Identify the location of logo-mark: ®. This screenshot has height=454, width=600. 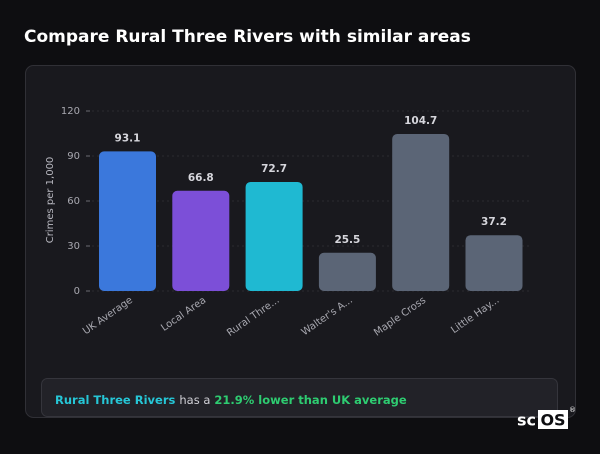
(572, 410).